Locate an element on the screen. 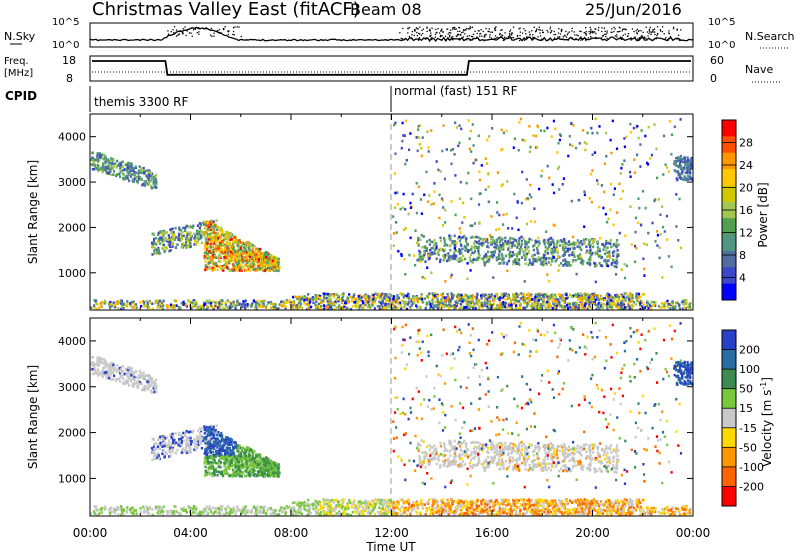 The width and height of the screenshot is (800, 554). velocity-echo is located at coordinates (121, 367).